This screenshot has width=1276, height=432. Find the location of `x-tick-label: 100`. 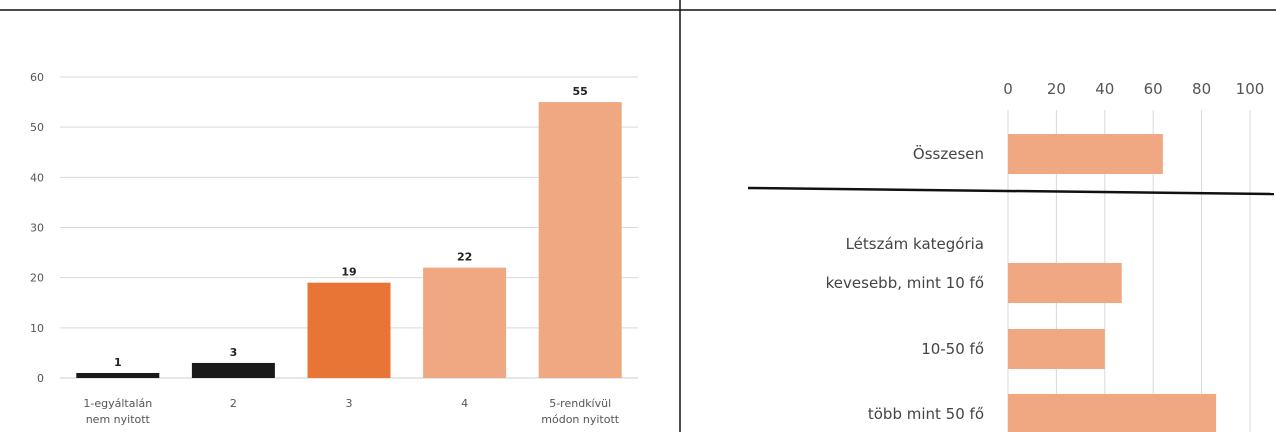

x-tick-label: 100 is located at coordinates (1250, 89).